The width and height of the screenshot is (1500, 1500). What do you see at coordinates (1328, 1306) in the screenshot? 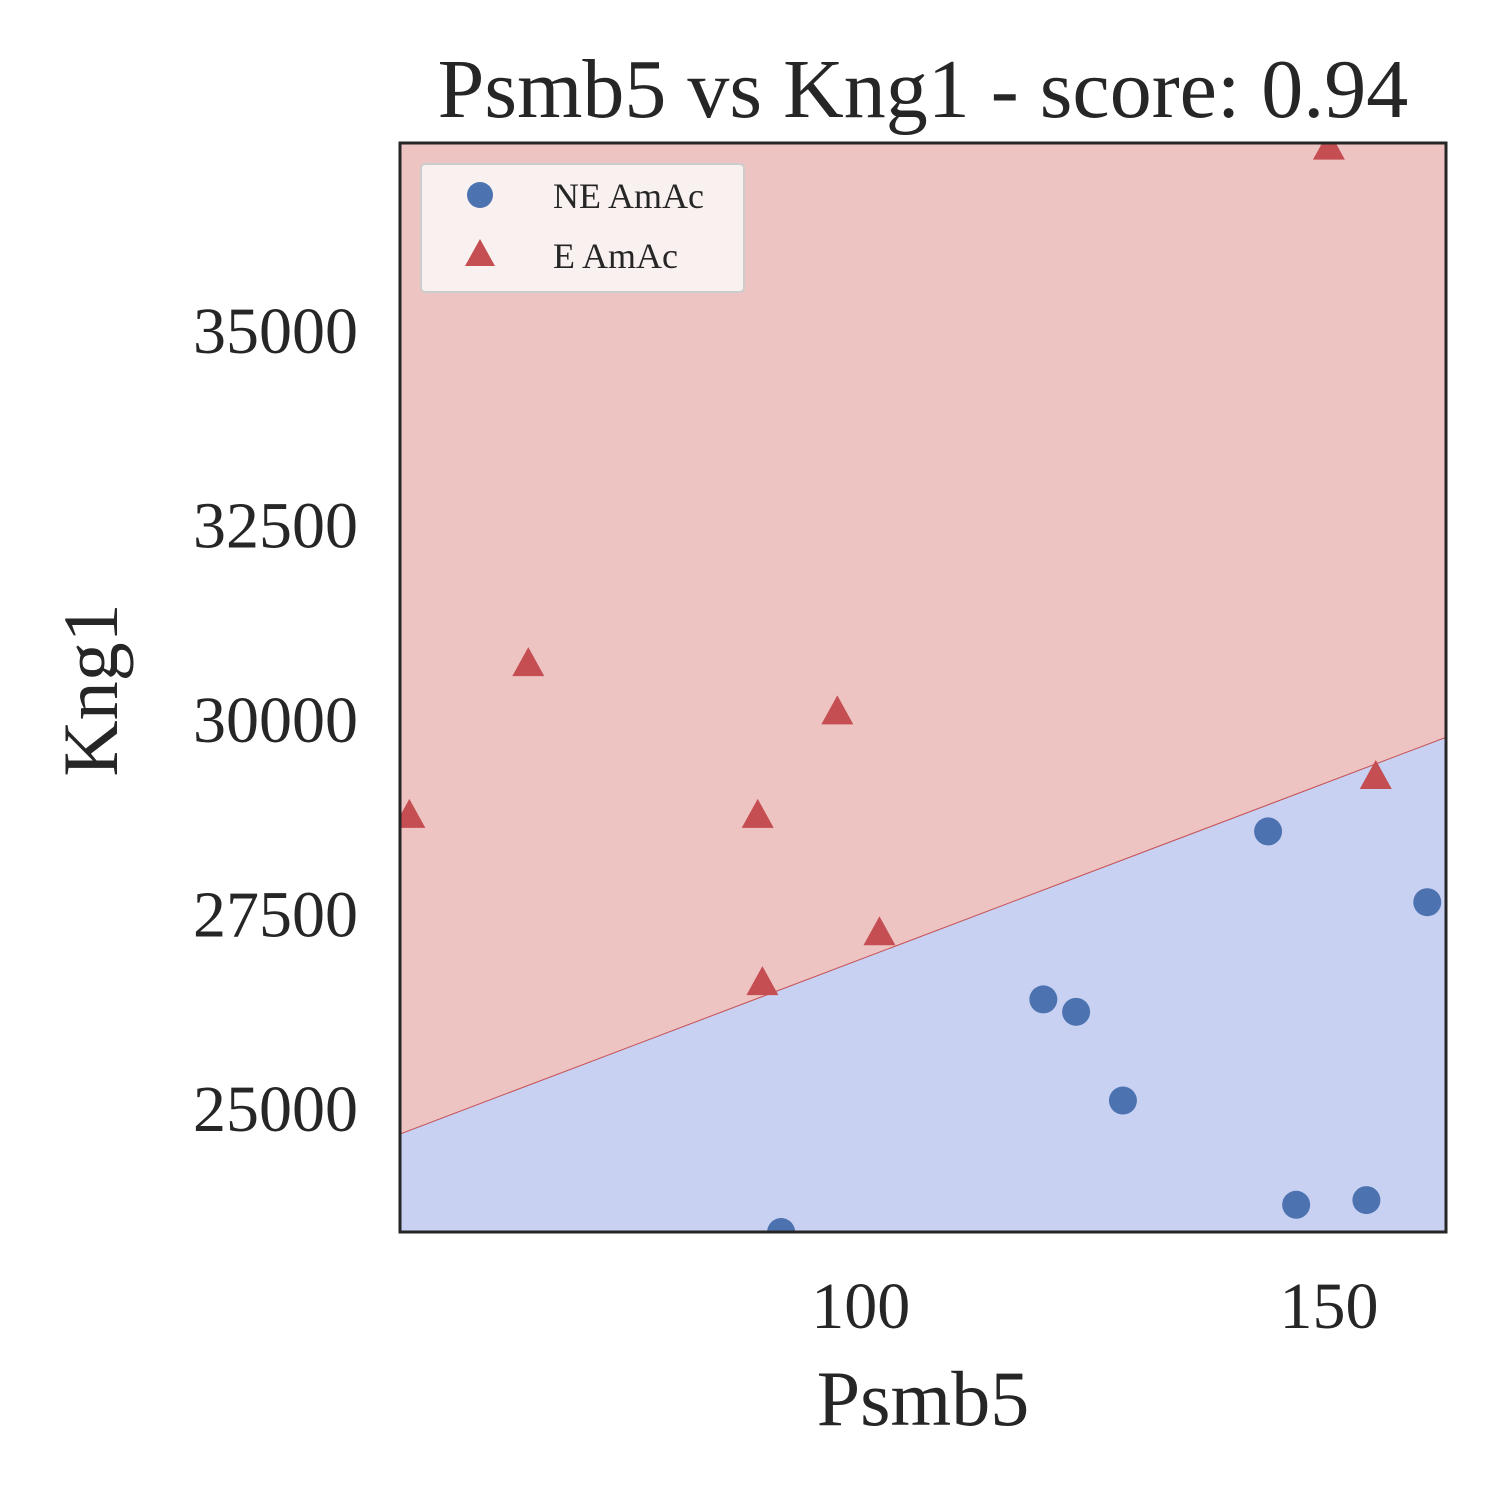
I see `x-tick-label: 150` at bounding box center [1328, 1306].